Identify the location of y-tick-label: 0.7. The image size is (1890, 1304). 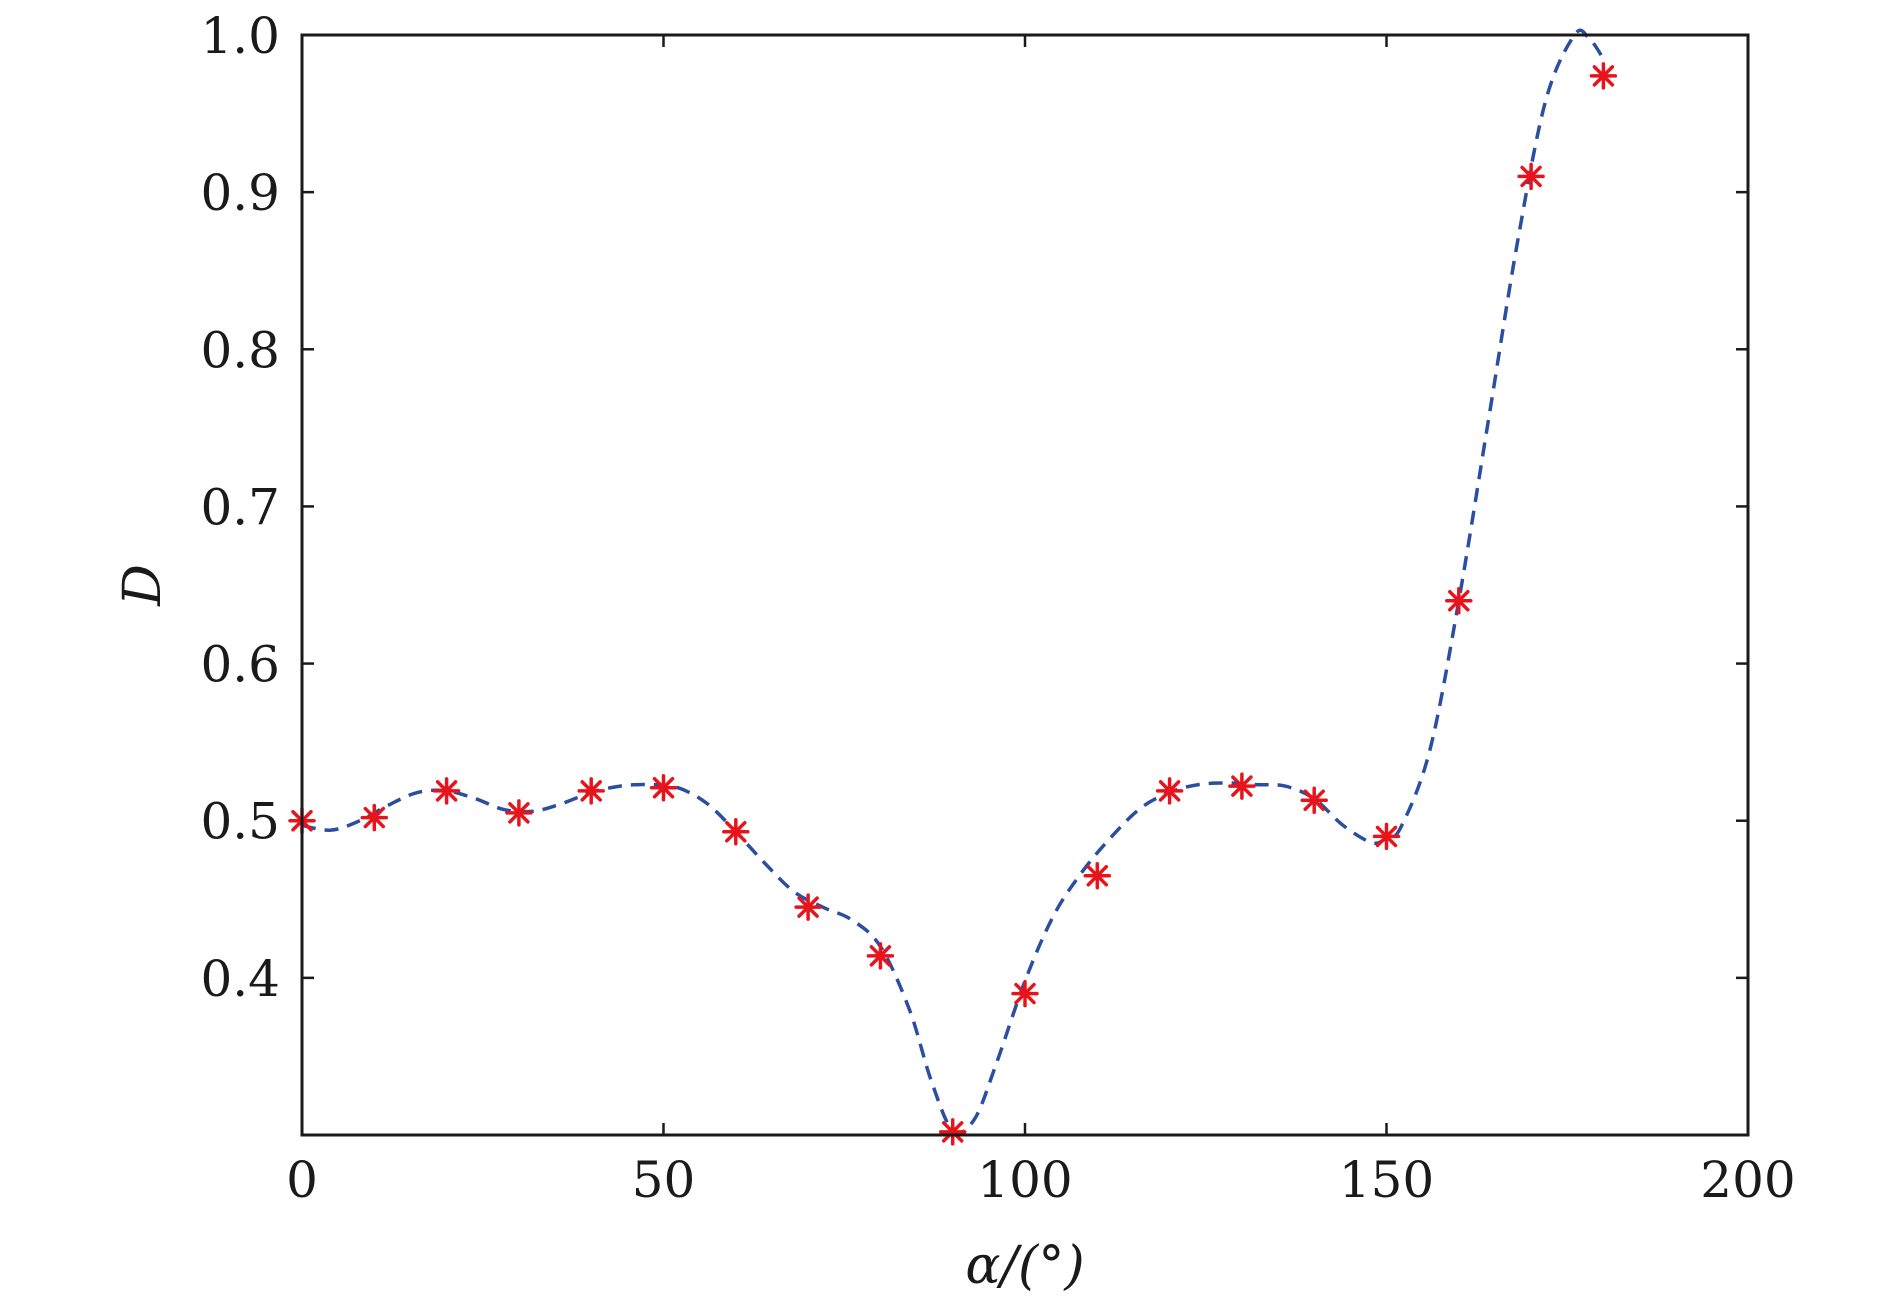
(240, 507).